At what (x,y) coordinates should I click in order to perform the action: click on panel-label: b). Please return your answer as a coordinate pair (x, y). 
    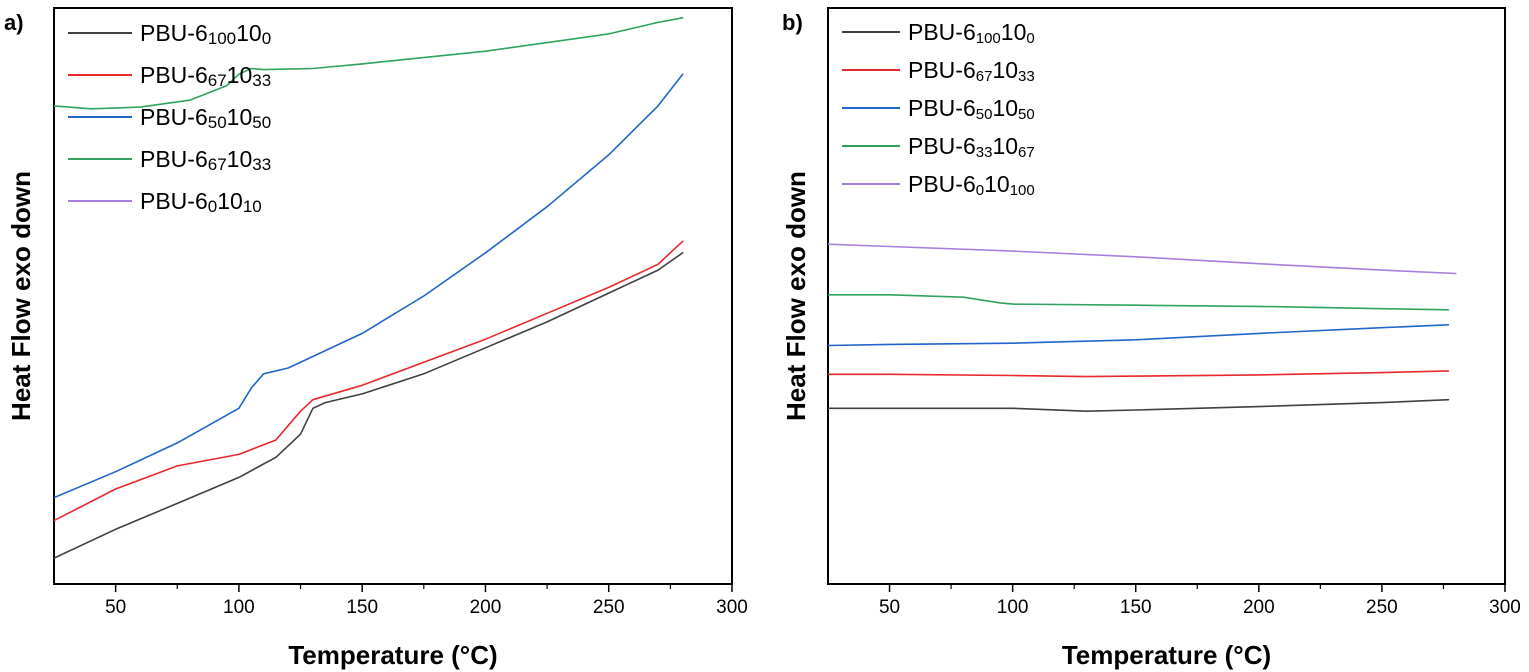
    Looking at the image, I should click on (792, 22).